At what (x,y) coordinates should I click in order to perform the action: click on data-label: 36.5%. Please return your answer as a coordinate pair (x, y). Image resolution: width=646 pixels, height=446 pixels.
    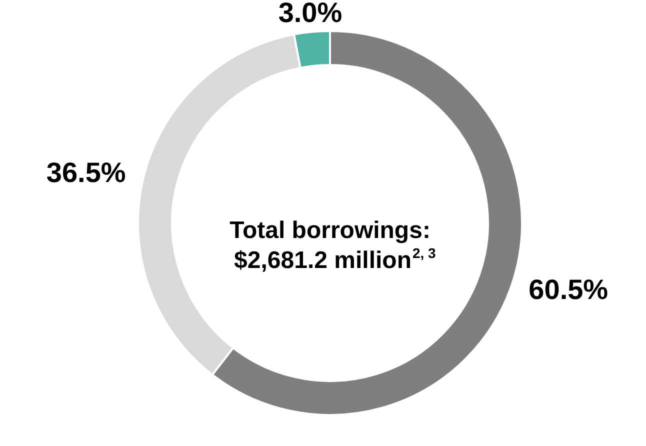
    Looking at the image, I should click on (86, 172).